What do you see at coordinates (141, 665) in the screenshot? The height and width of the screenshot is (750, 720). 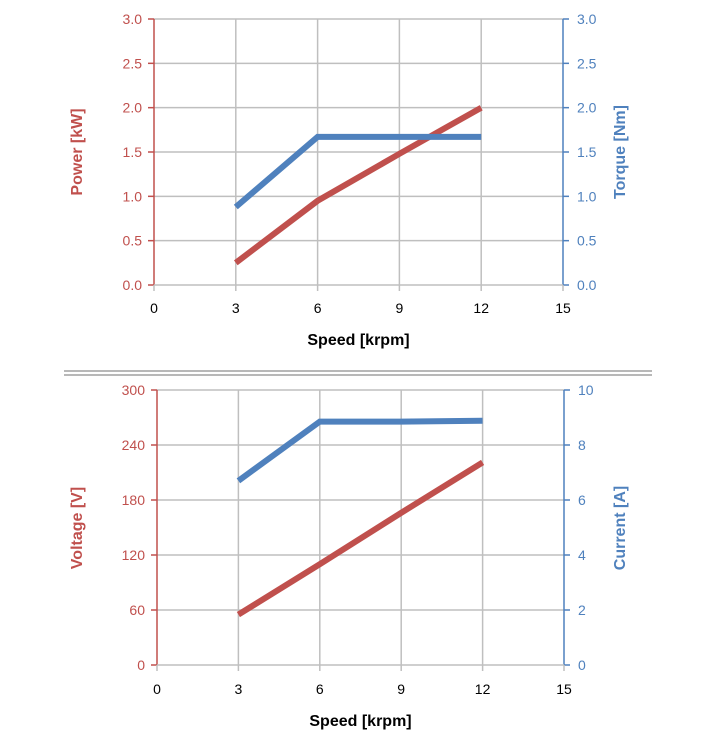 I see `left-y-tick-label: 0` at bounding box center [141, 665].